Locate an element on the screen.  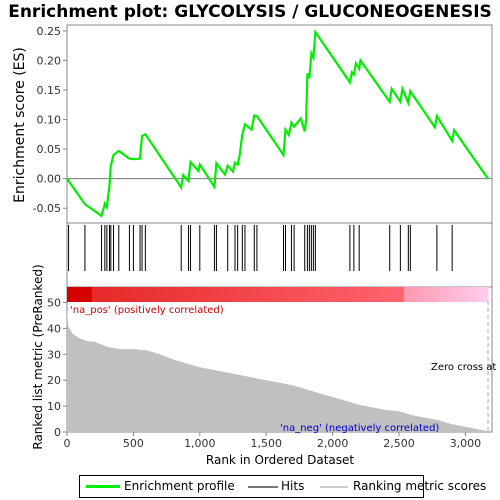
metric-y-tick-label: 40 is located at coordinates (54, 328).